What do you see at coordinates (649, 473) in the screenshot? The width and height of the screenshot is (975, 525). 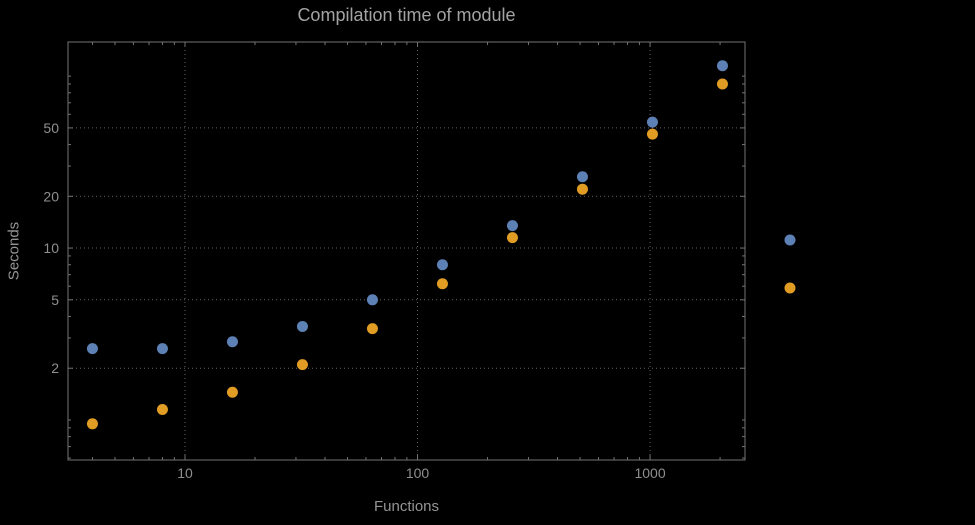 I see `x-tick-label: 1000` at bounding box center [649, 473].